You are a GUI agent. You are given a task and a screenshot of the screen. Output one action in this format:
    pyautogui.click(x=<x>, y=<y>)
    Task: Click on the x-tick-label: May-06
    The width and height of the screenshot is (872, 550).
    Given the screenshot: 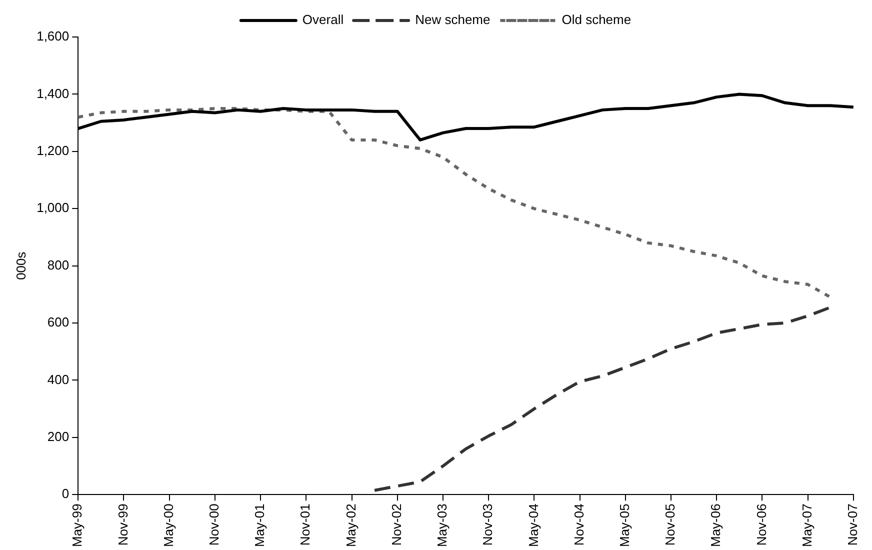 What is the action you would take?
    pyautogui.click(x=716, y=526)
    